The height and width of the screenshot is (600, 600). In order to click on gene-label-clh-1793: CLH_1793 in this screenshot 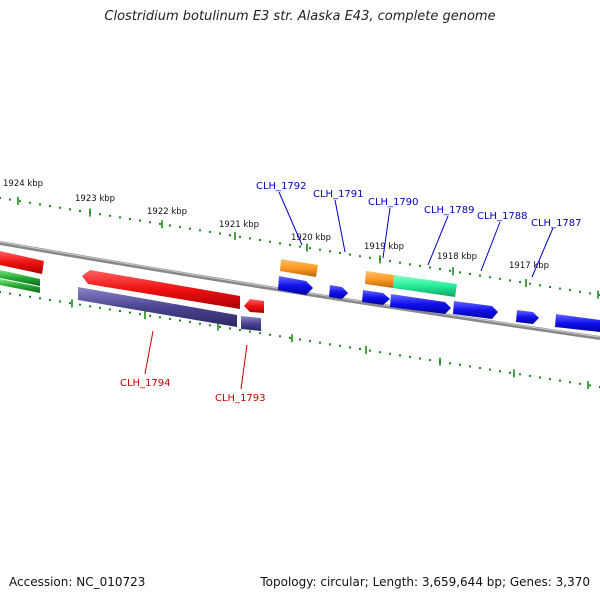, I will do `click(240, 398)`.